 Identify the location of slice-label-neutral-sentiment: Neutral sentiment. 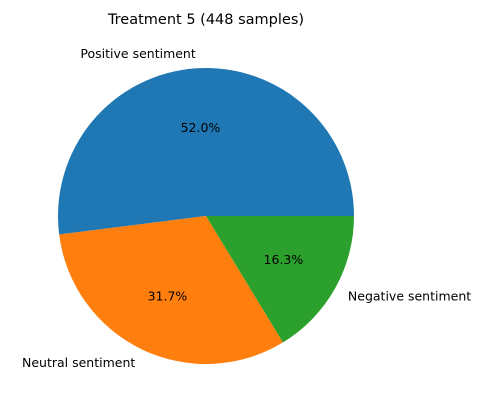
(78, 362).